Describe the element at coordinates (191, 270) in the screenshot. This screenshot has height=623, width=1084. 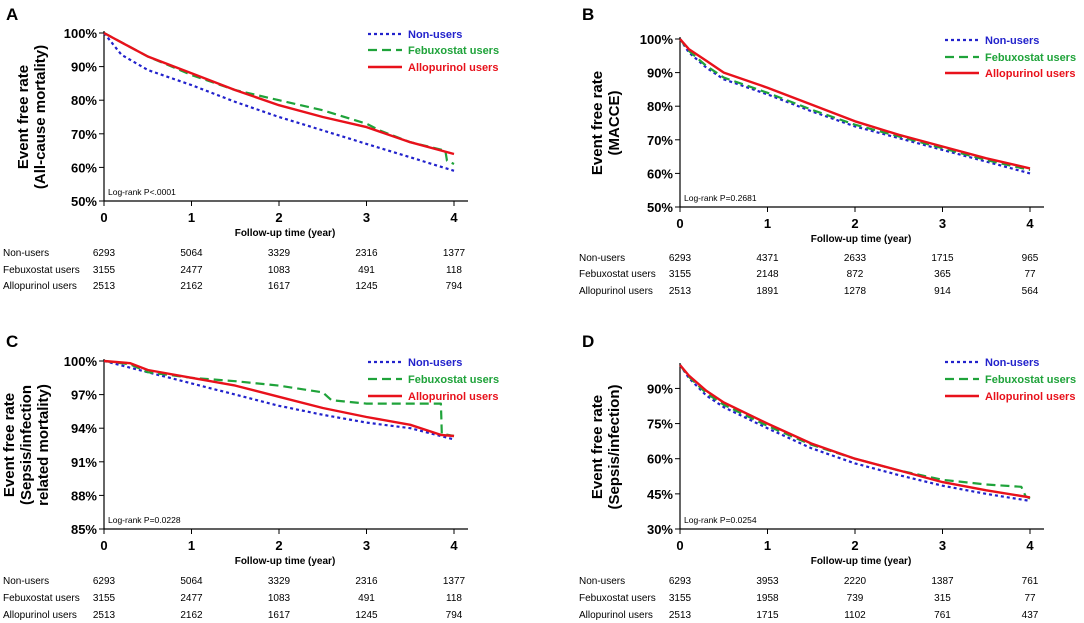
I see `risk-cell: 2477` at that location.